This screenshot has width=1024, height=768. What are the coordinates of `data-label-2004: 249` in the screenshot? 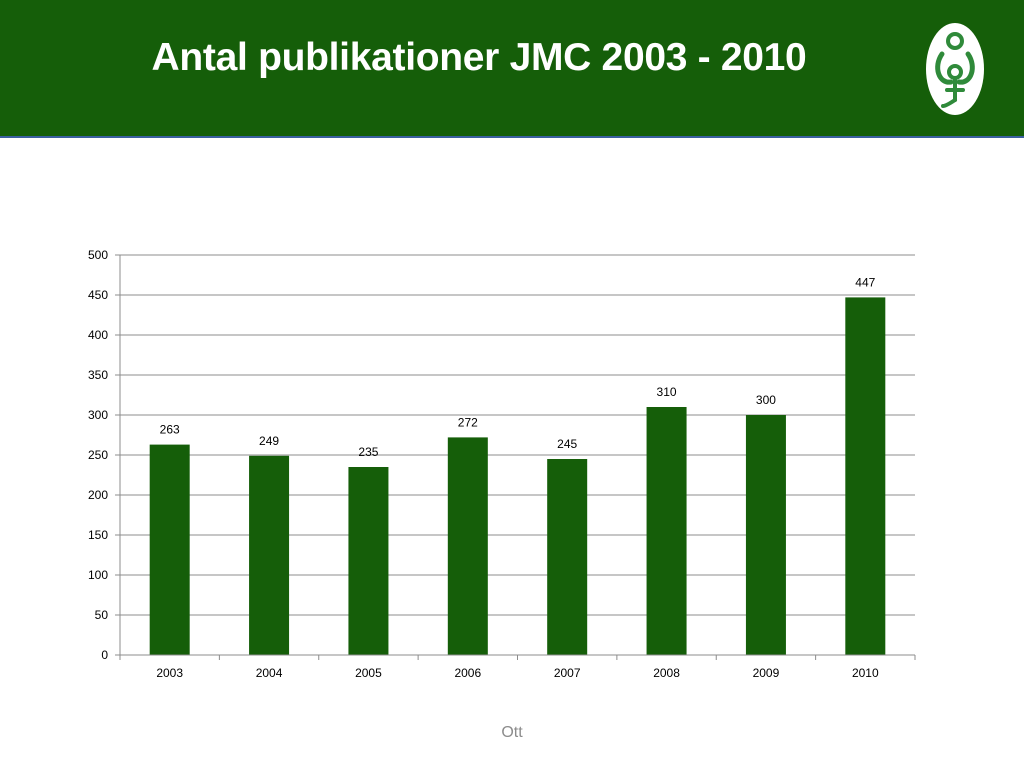 It's located at (269, 441).